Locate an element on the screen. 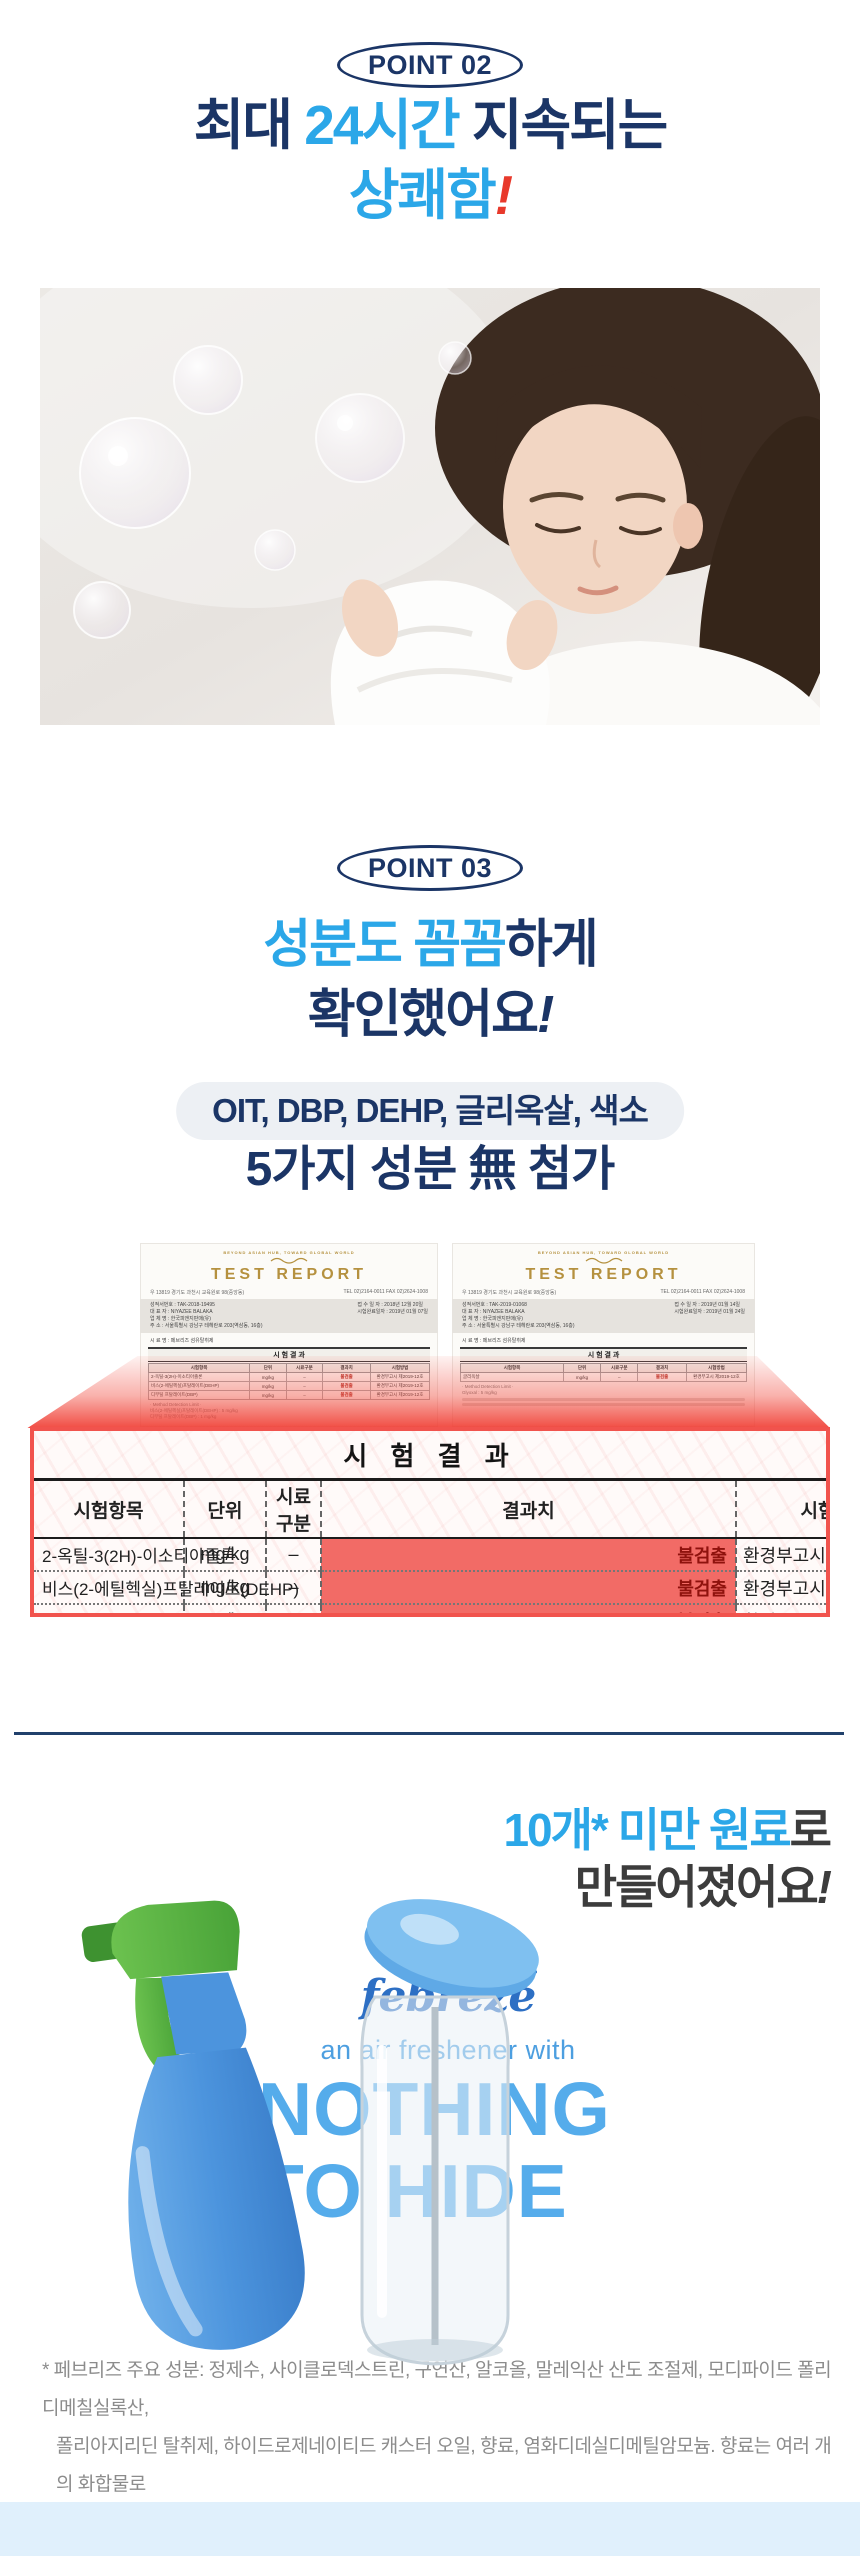 This screenshot has width=860, height=2556. point-02-badge-label: POINT 02 is located at coordinates (430, 64).